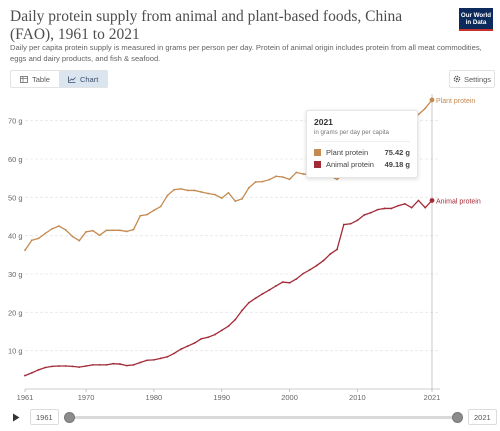  Describe the element at coordinates (323, 122) in the screenshot. I see `tooltip-year: 2021` at that location.